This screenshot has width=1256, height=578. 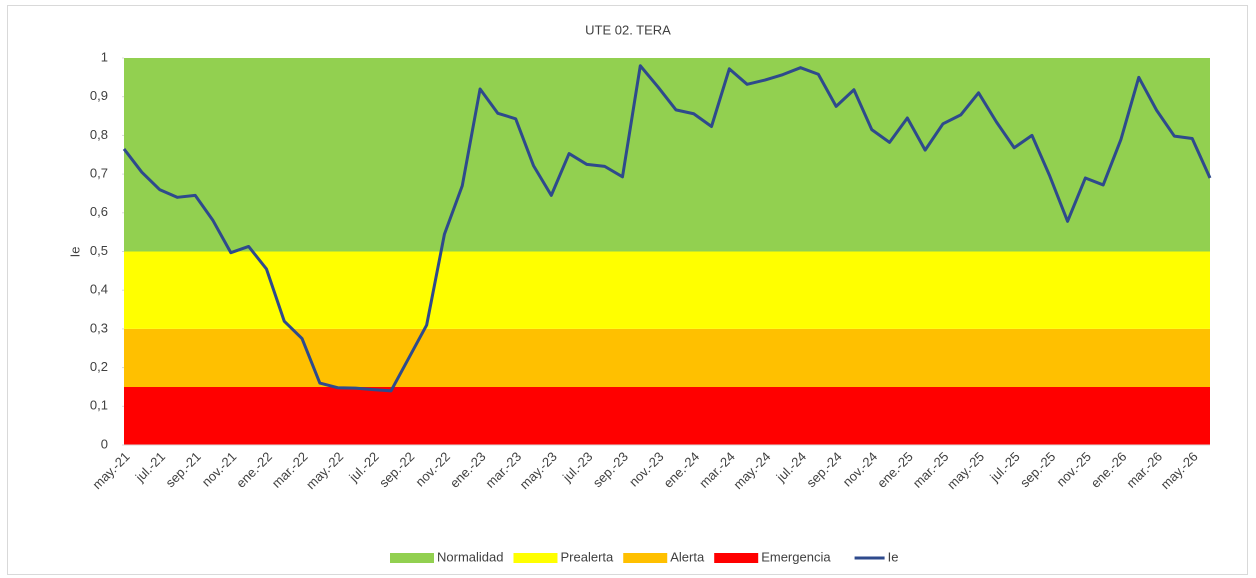 I want to click on chart-title: UTE 02. TERA, so click(x=628, y=29).